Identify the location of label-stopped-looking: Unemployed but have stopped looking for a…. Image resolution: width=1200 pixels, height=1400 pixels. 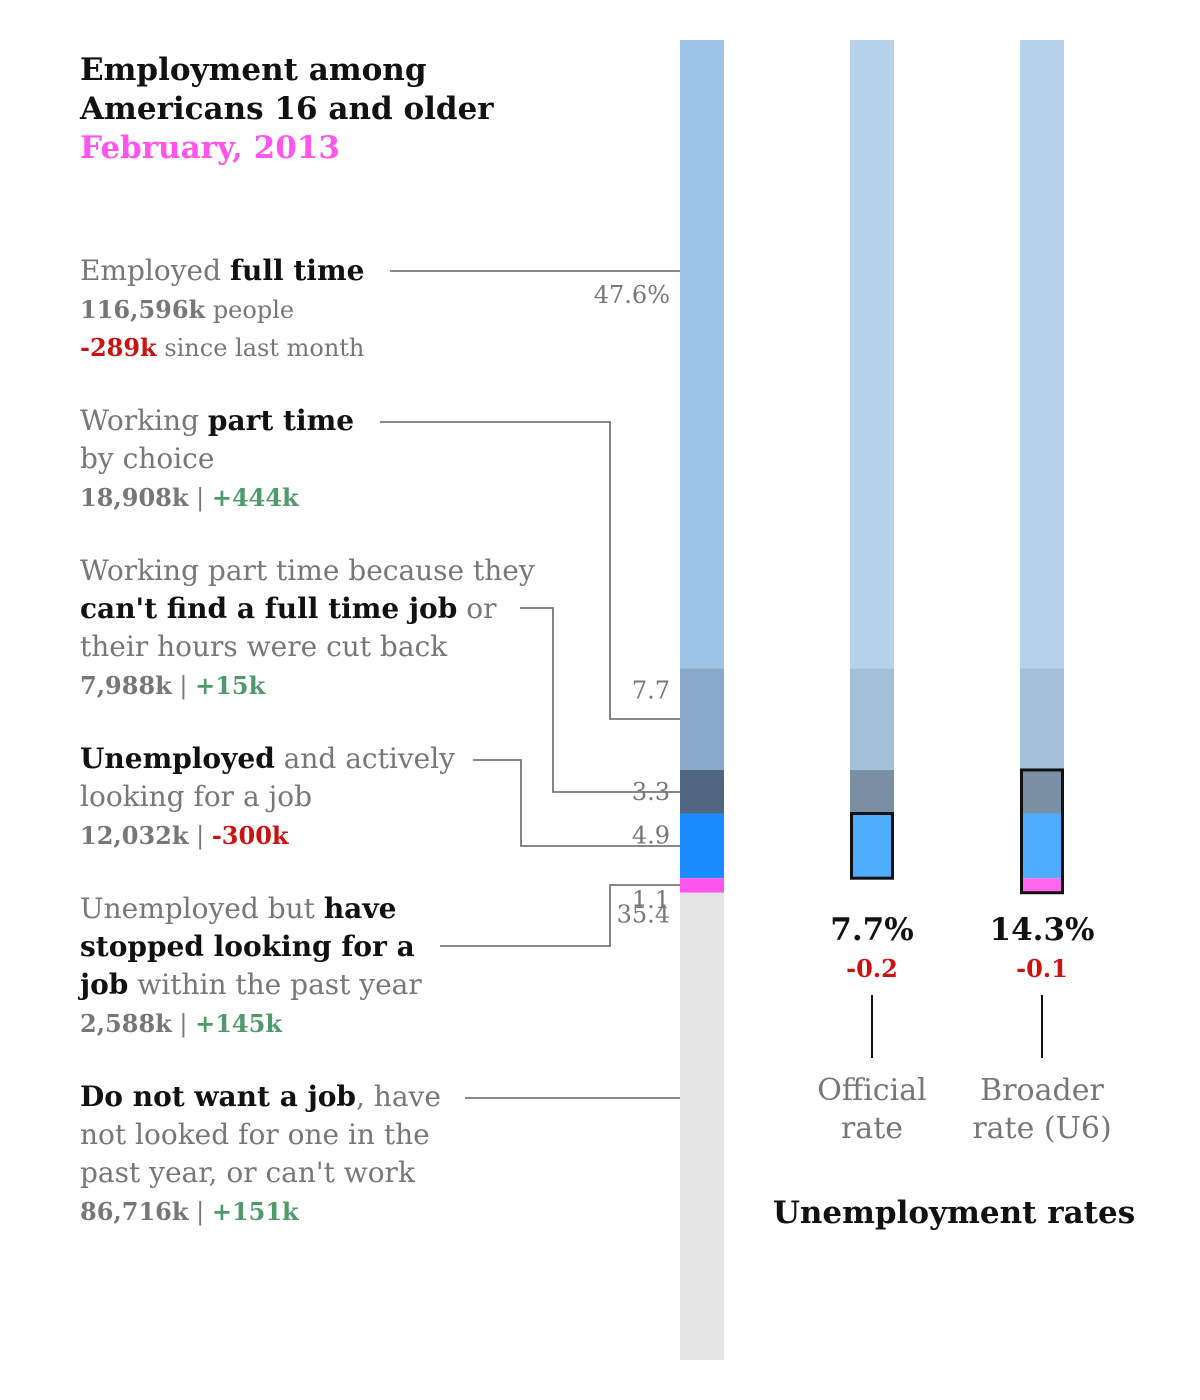
(249, 965).